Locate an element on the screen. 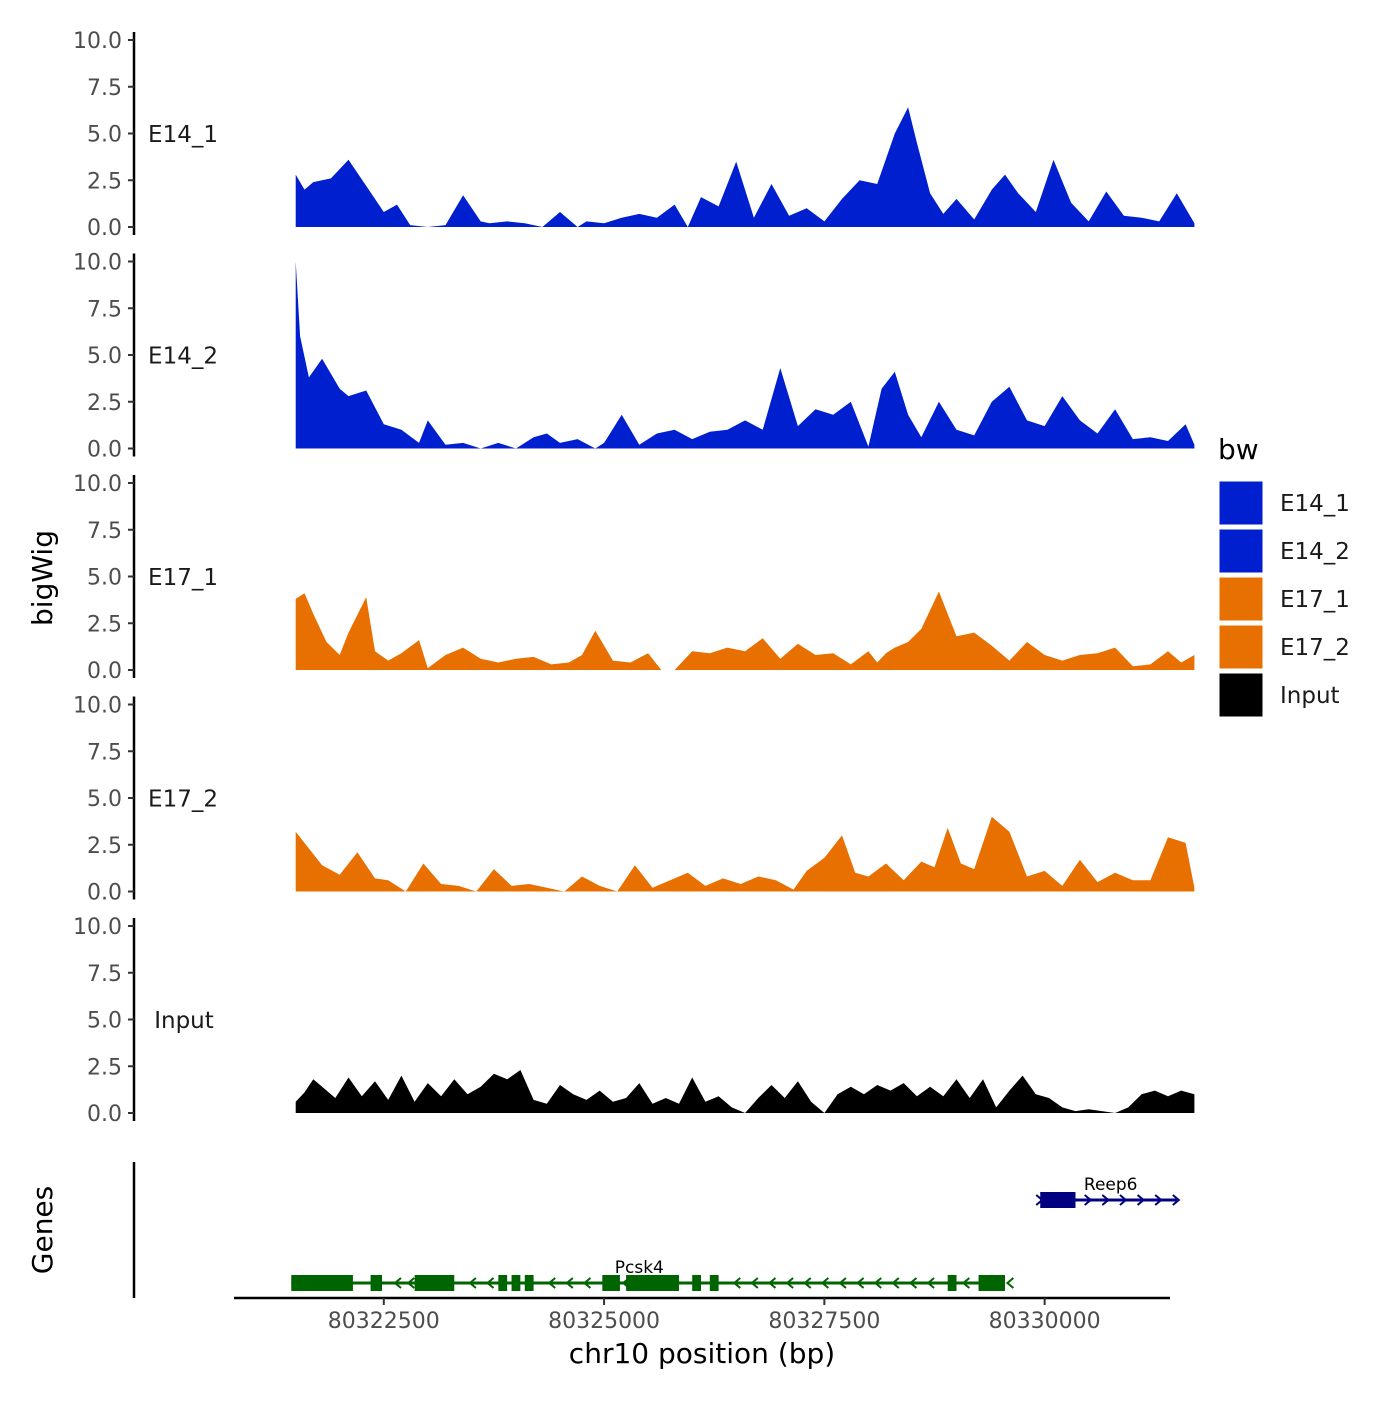 The image size is (1400, 1404). y-axis-title: bigWig is located at coordinates (42, 578).